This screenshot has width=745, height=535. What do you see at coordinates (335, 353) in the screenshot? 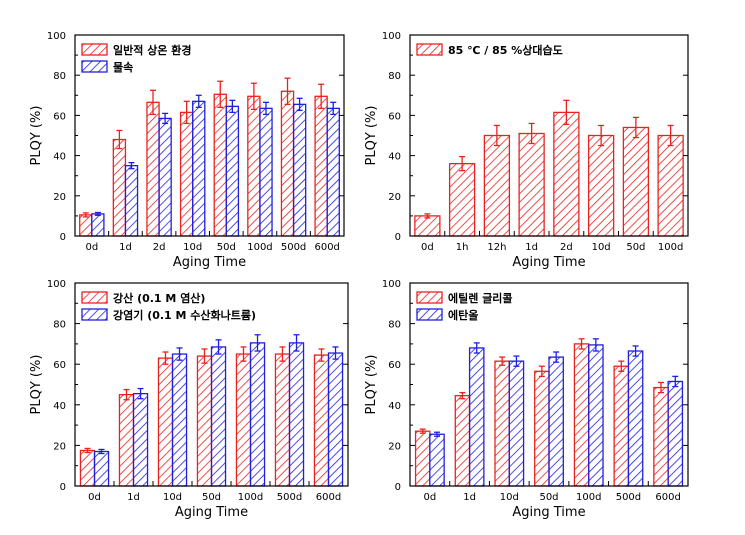
I see `error-bar-3-2-600d` at bounding box center [335, 353].